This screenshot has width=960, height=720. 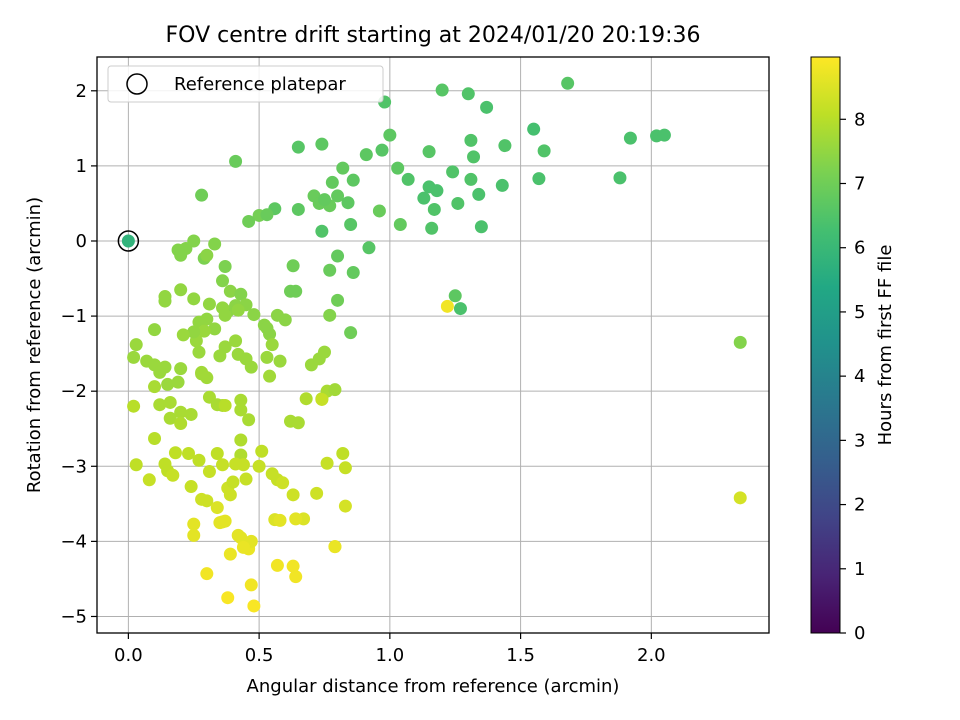 What do you see at coordinates (137, 84) in the screenshot?
I see `legend-marker-open-circle` at bounding box center [137, 84].